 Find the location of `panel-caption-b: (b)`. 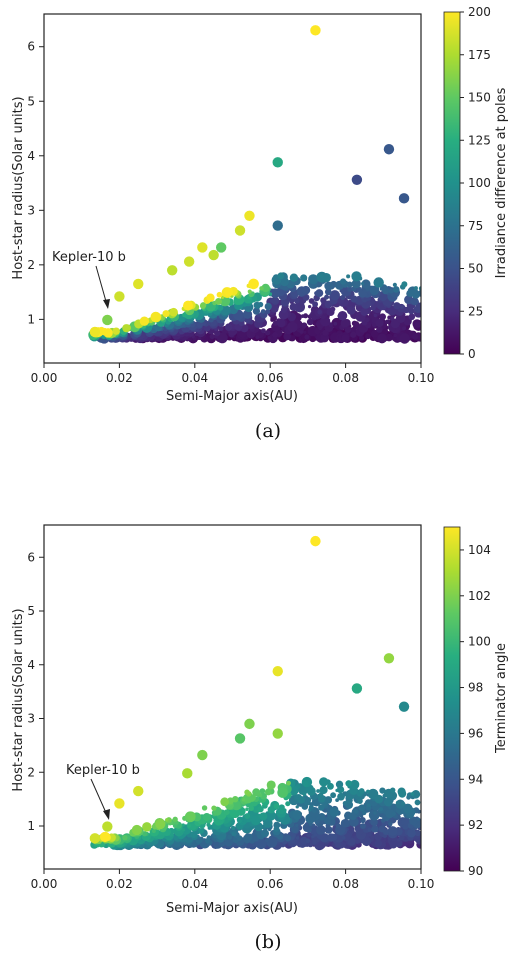

panel-caption-b: (b) is located at coordinates (268, 942).